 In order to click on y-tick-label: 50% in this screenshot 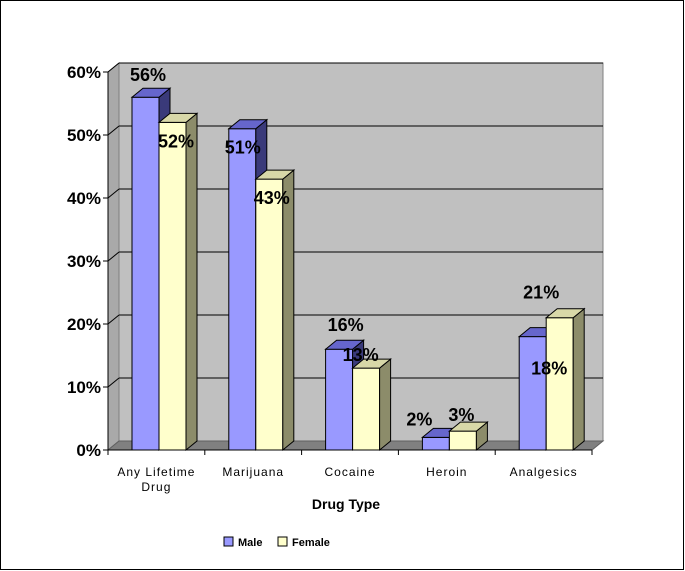, I will do `click(84, 135)`.